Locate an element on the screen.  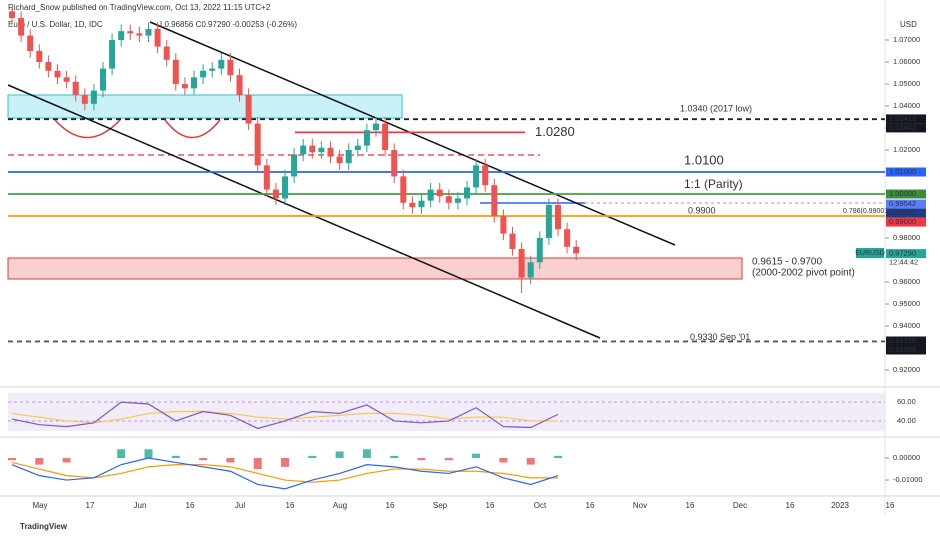
x-tick-label: Sep is located at coordinates (440, 505).